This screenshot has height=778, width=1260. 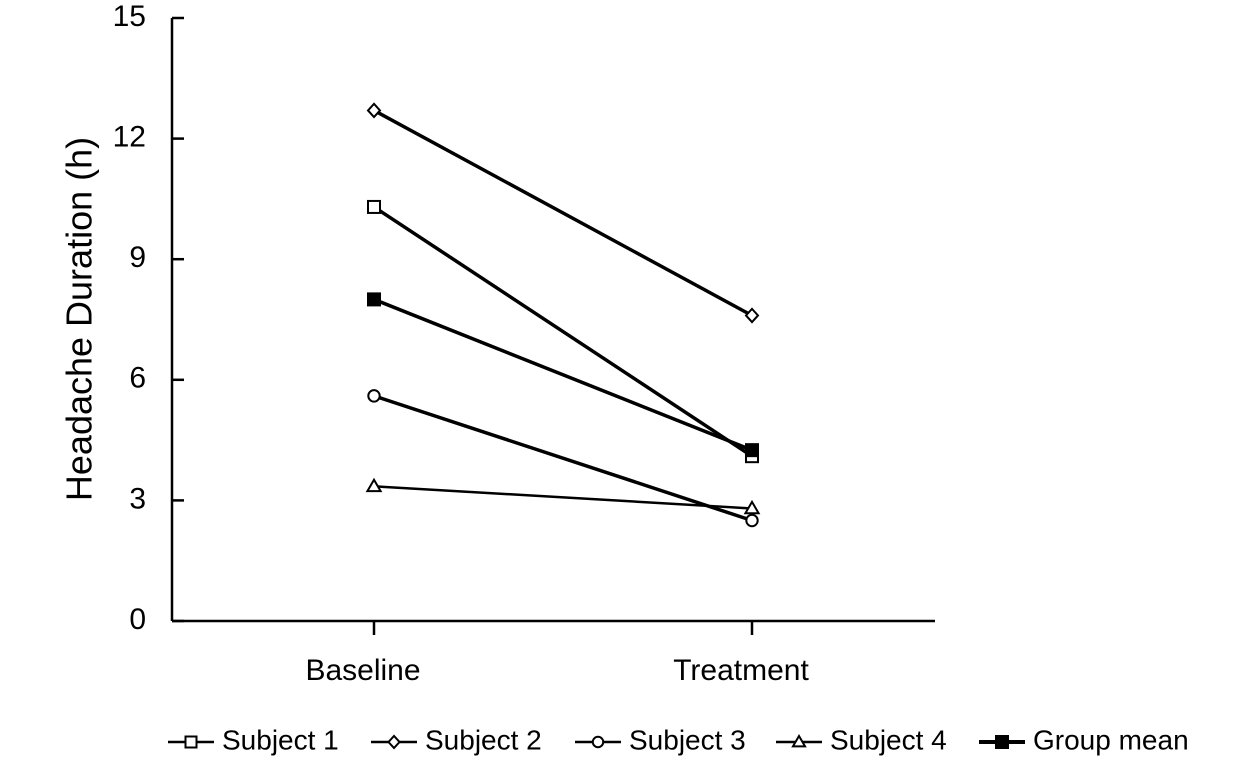 What do you see at coordinates (137, 257) in the screenshot?
I see `y-tick-label: 9` at bounding box center [137, 257].